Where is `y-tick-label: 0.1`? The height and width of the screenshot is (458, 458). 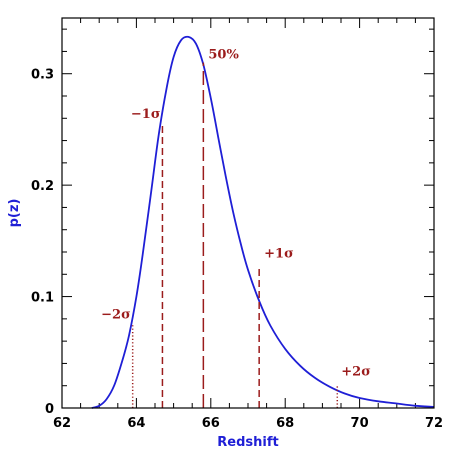
y-tick-label: 0.1 is located at coordinates (42, 298).